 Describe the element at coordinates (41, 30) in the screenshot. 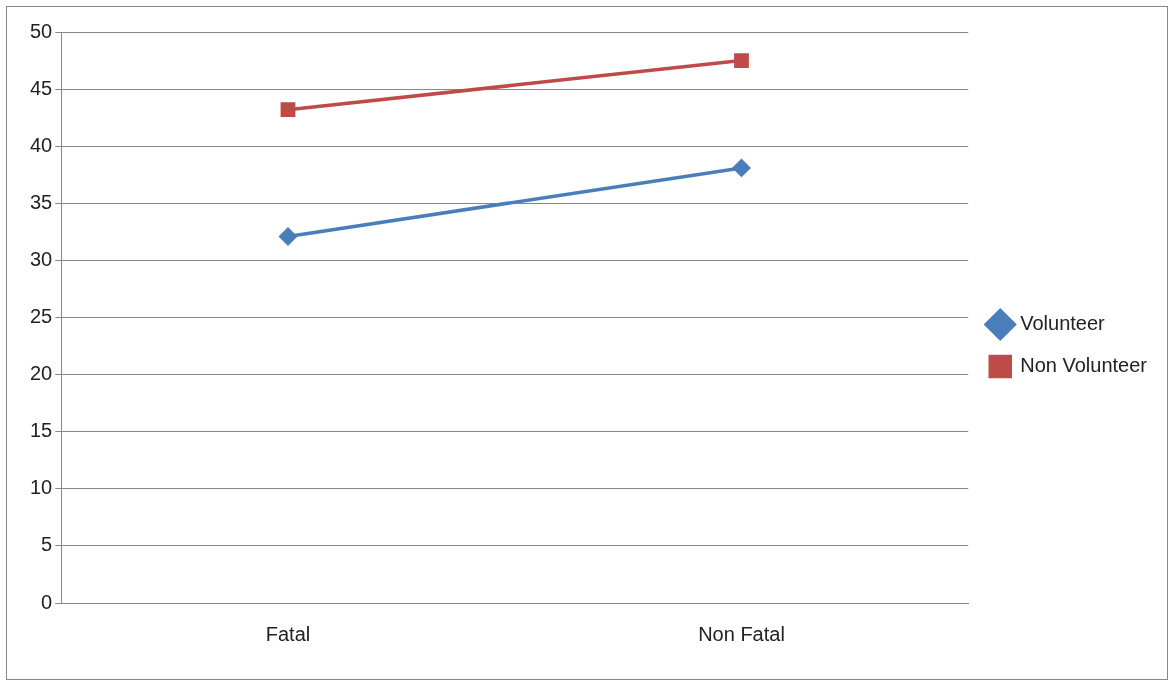

I see `y-tick-label: 50` at that location.